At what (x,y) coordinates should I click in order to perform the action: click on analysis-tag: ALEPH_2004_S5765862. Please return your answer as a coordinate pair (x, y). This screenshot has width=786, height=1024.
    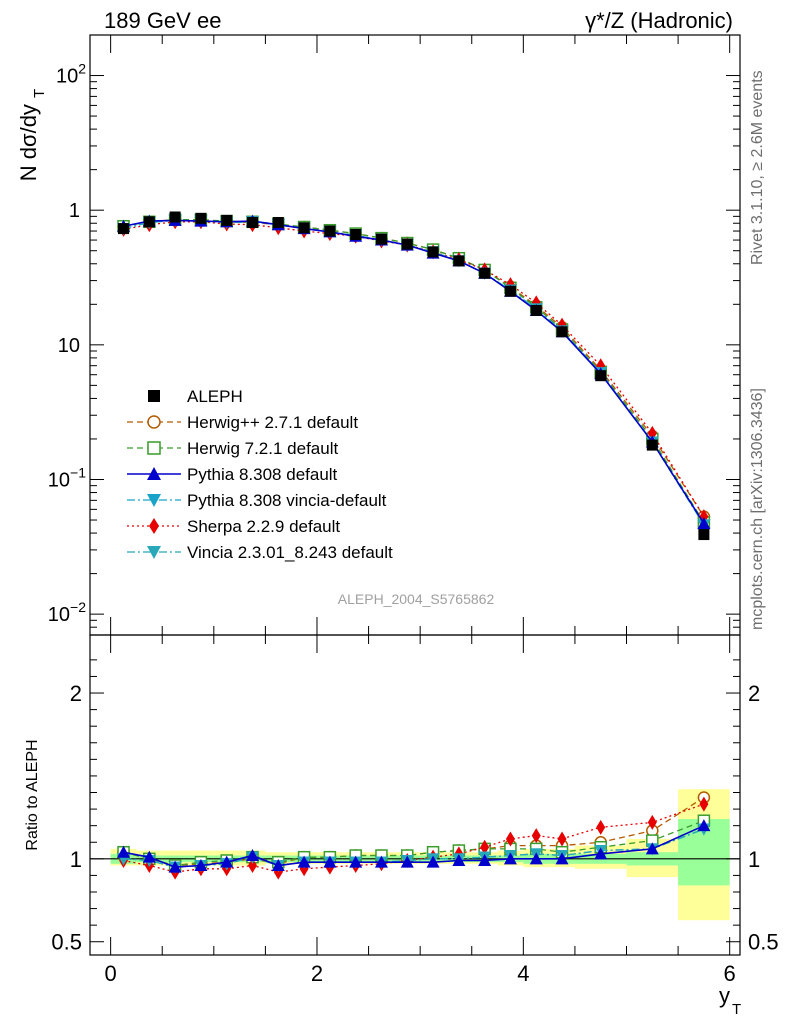
    Looking at the image, I should click on (416, 599).